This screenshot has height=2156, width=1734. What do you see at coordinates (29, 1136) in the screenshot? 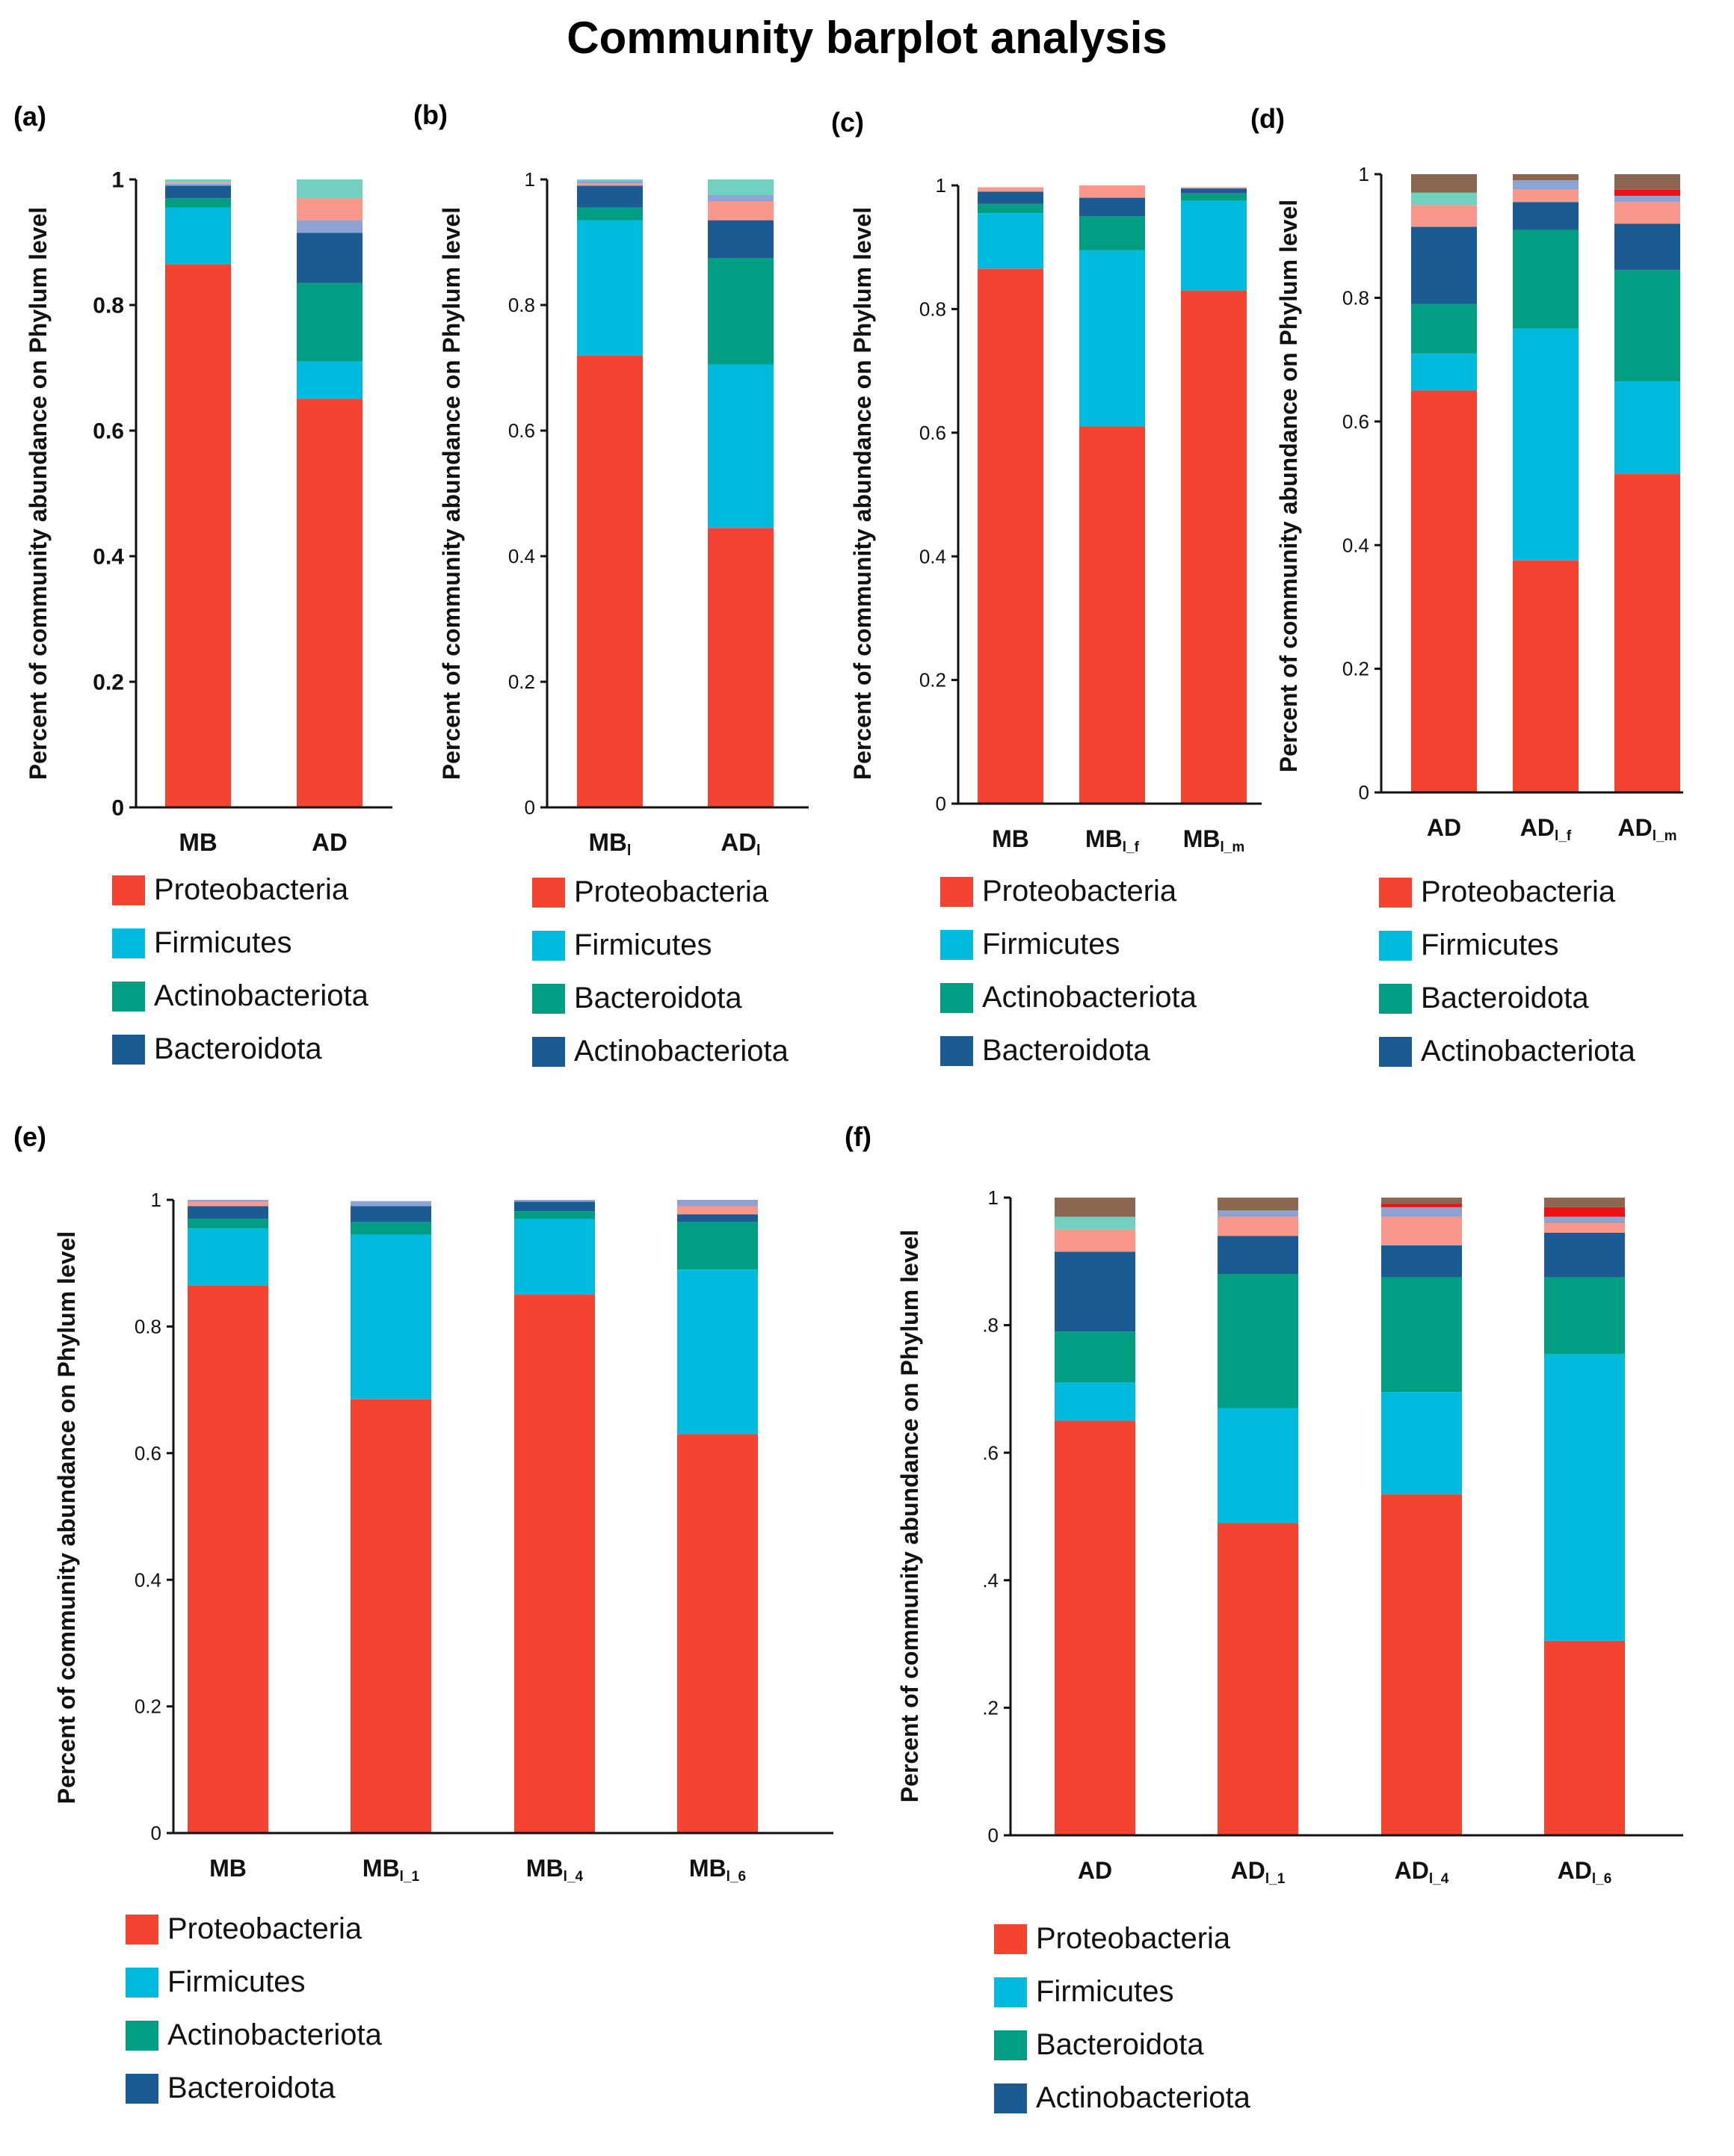
I see `panel-label-e: (e)` at bounding box center [29, 1136].